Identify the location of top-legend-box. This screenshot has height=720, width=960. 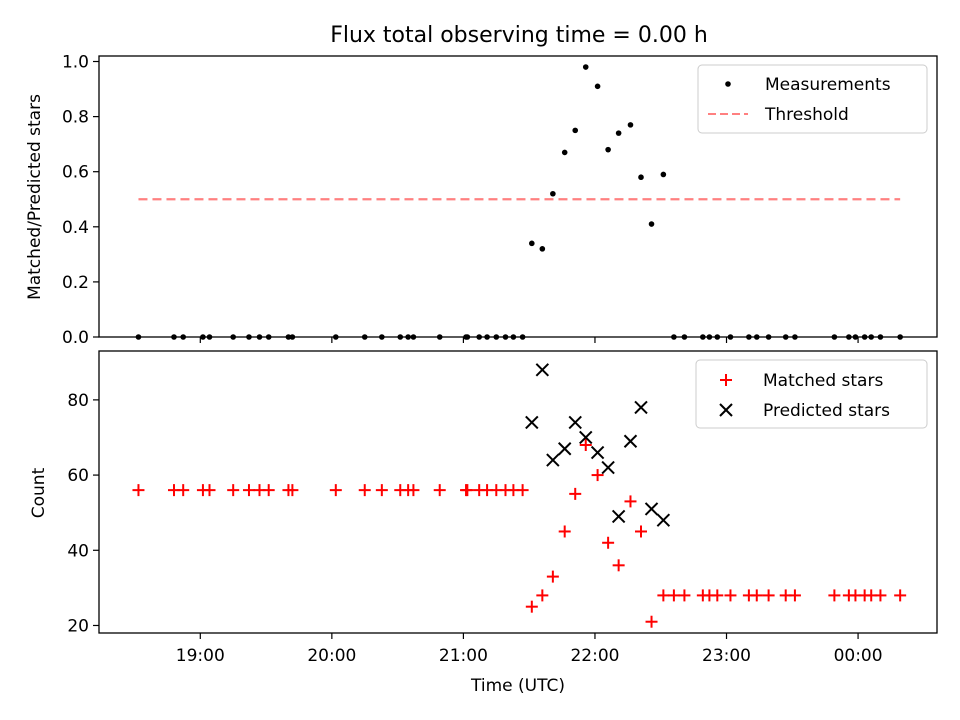
(812, 99).